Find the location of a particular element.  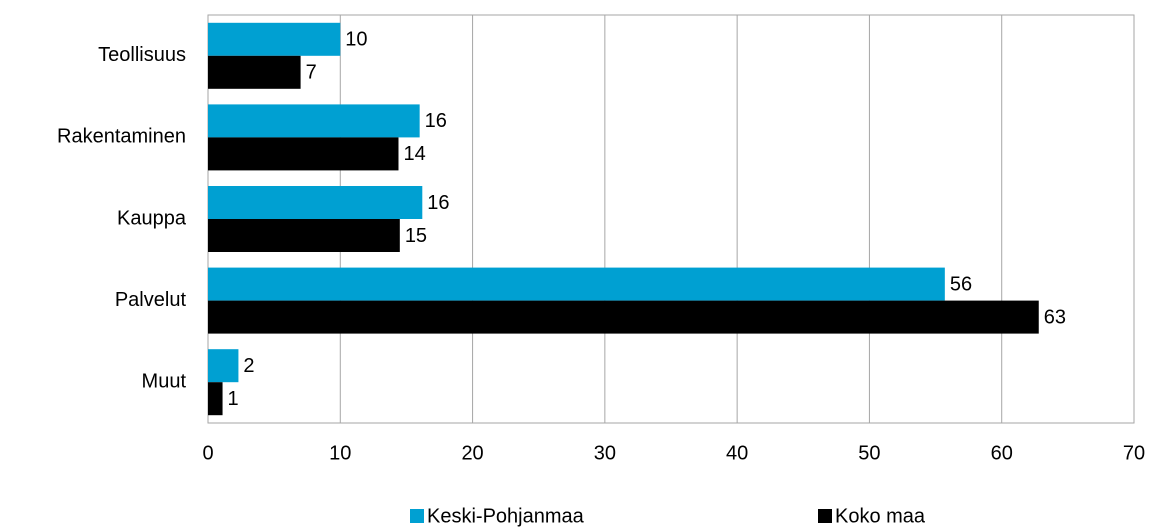

y-tick-label: Palvelut is located at coordinates (151, 300).